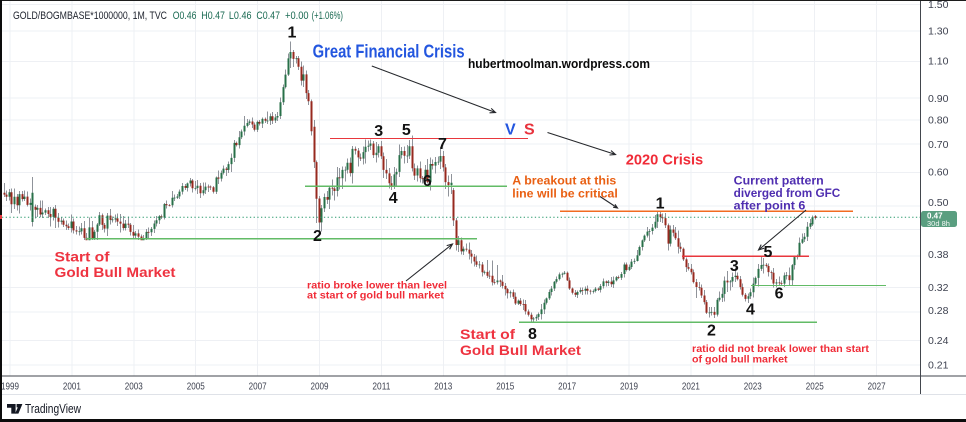 This screenshot has width=966, height=422. I want to click on svg-text: ratio broke lower than level, so click(377, 286).